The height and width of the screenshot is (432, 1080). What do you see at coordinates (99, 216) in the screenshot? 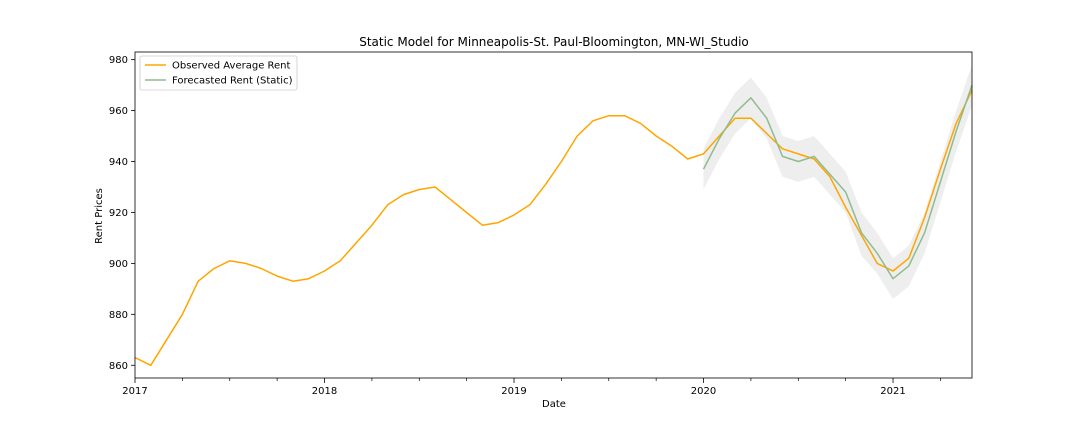
I see `y-axis-title: Rent Prices` at bounding box center [99, 216].